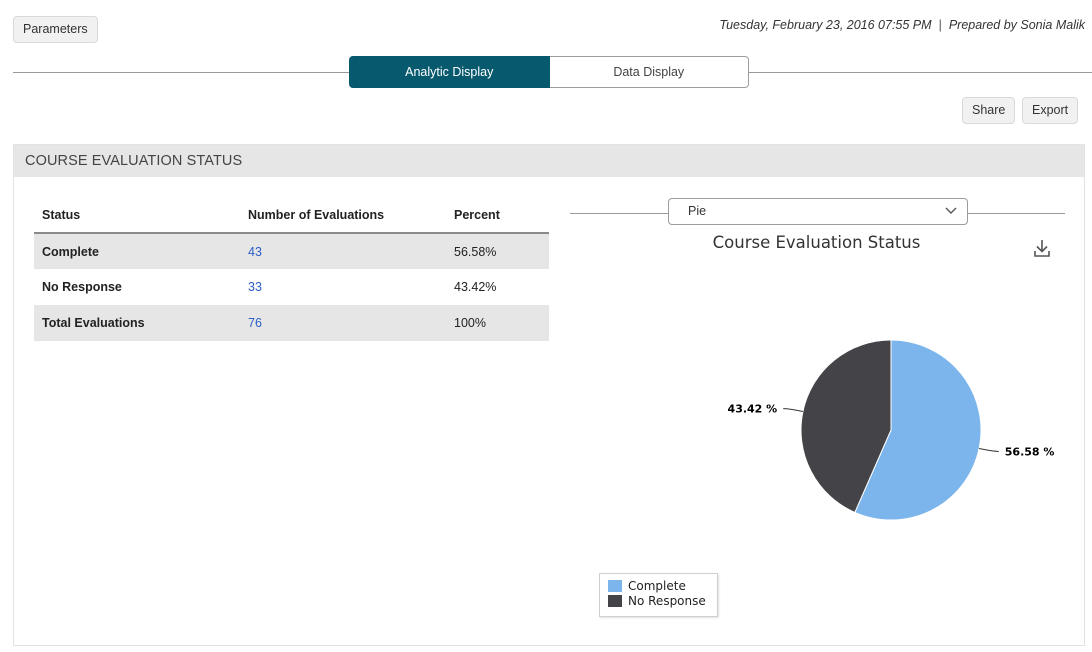  Describe the element at coordinates (816, 242) in the screenshot. I see `chart-title: Course Evaluation Status` at that location.